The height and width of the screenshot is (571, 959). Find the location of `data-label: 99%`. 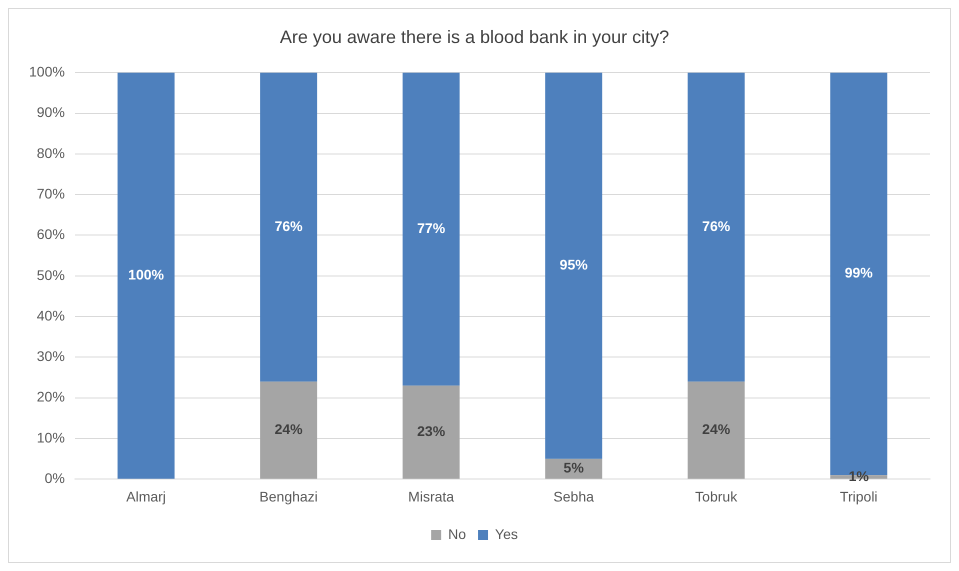

data-label: 99% is located at coordinates (859, 272).